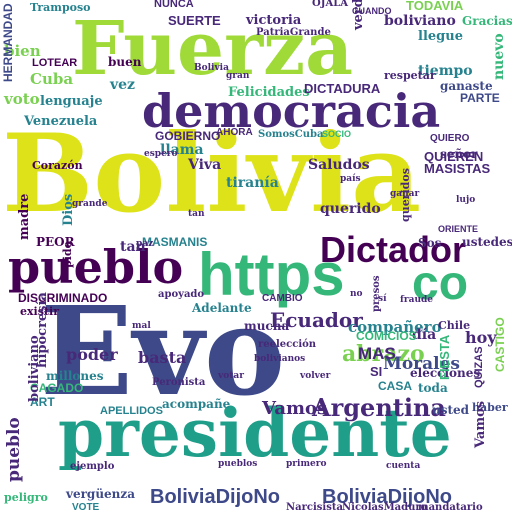 The height and width of the screenshot is (512, 512). What do you see at coordinates (459, 154) in the screenshot?
I see `word-senor: señor` at bounding box center [459, 154].